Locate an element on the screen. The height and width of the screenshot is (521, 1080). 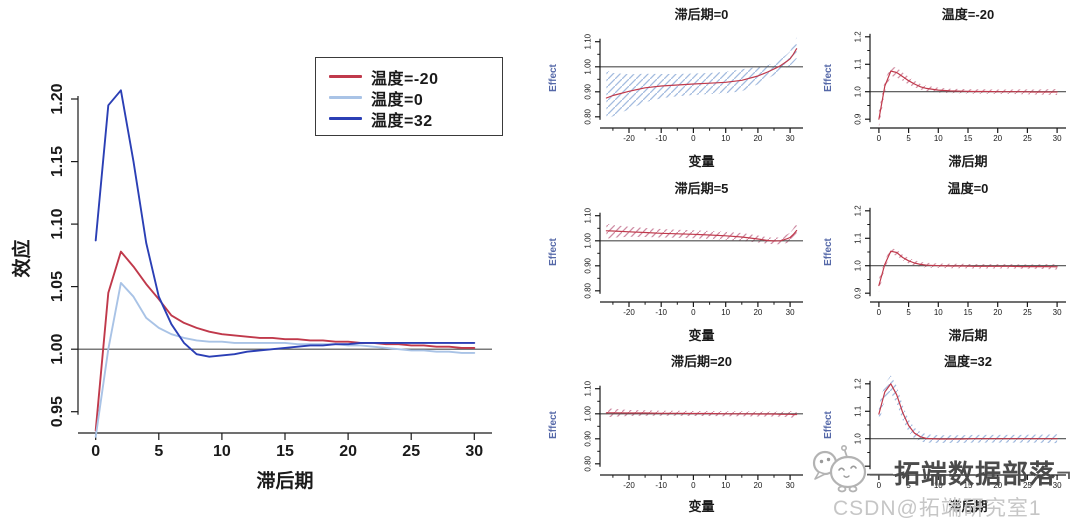
watermark-prefix-dash: — is located at coordinates (880, 472).